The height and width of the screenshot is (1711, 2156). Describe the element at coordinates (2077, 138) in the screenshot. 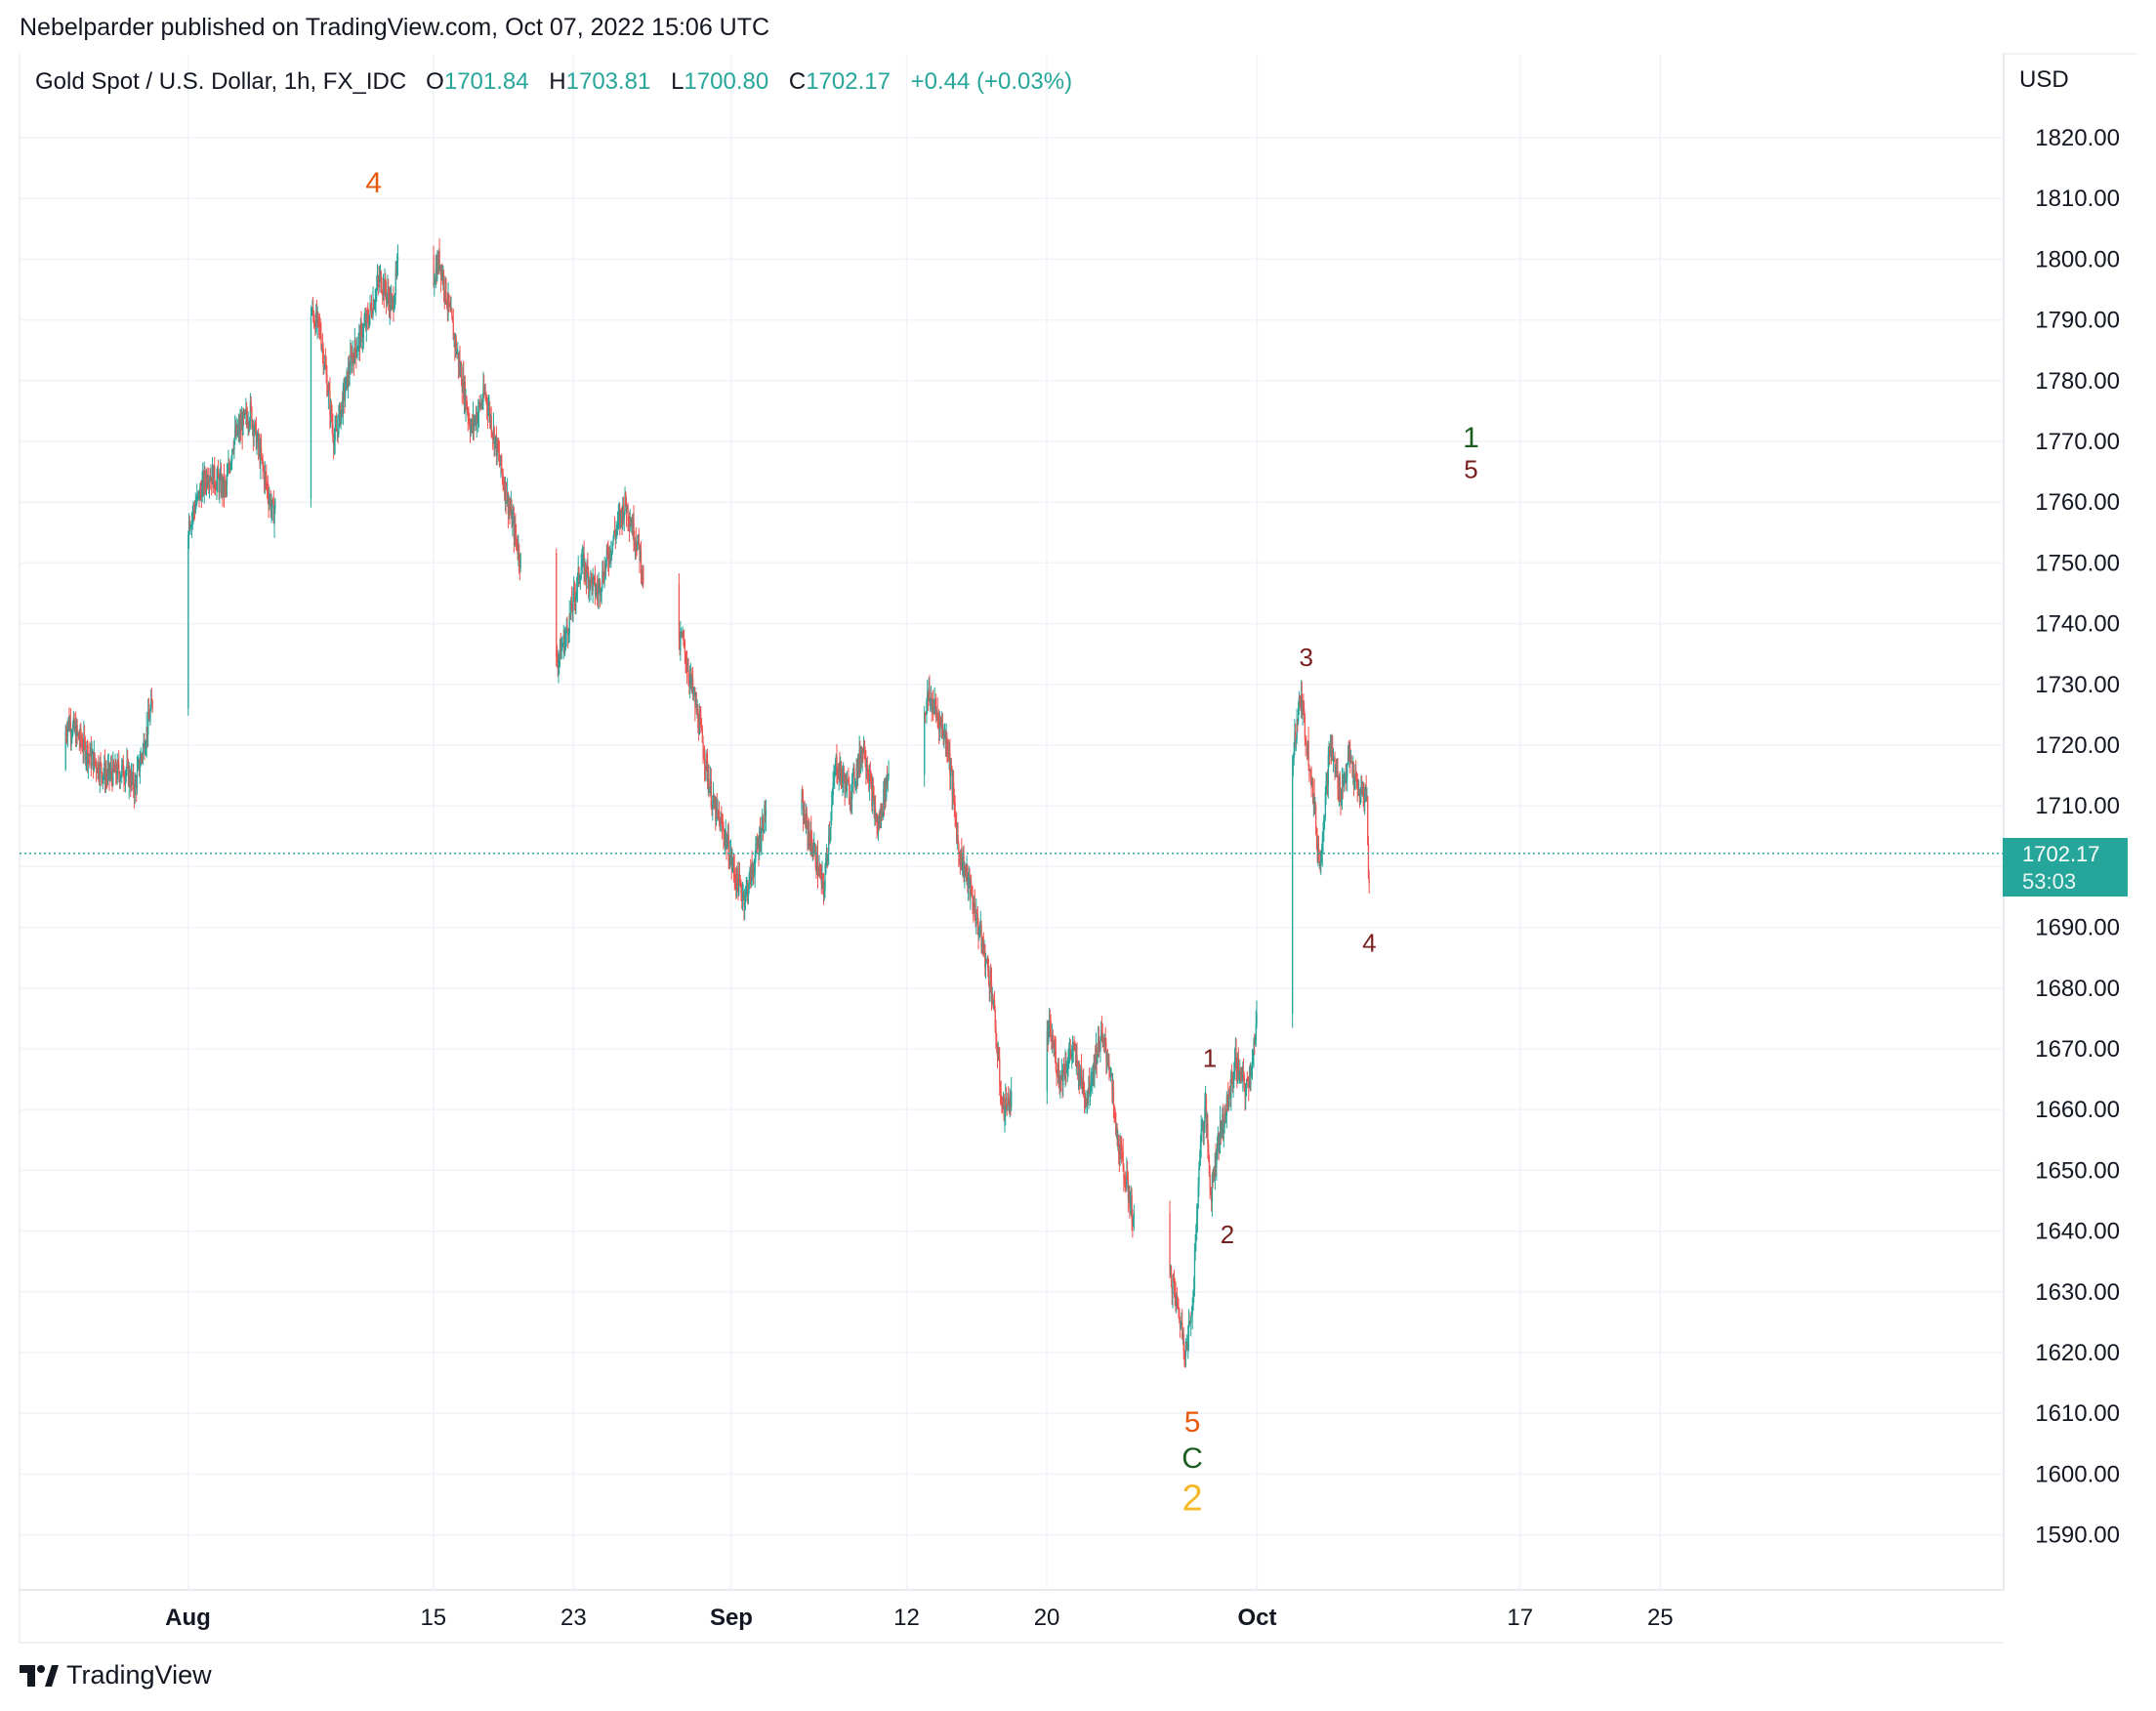

I see `price-tick-label: 1820.00` at that location.